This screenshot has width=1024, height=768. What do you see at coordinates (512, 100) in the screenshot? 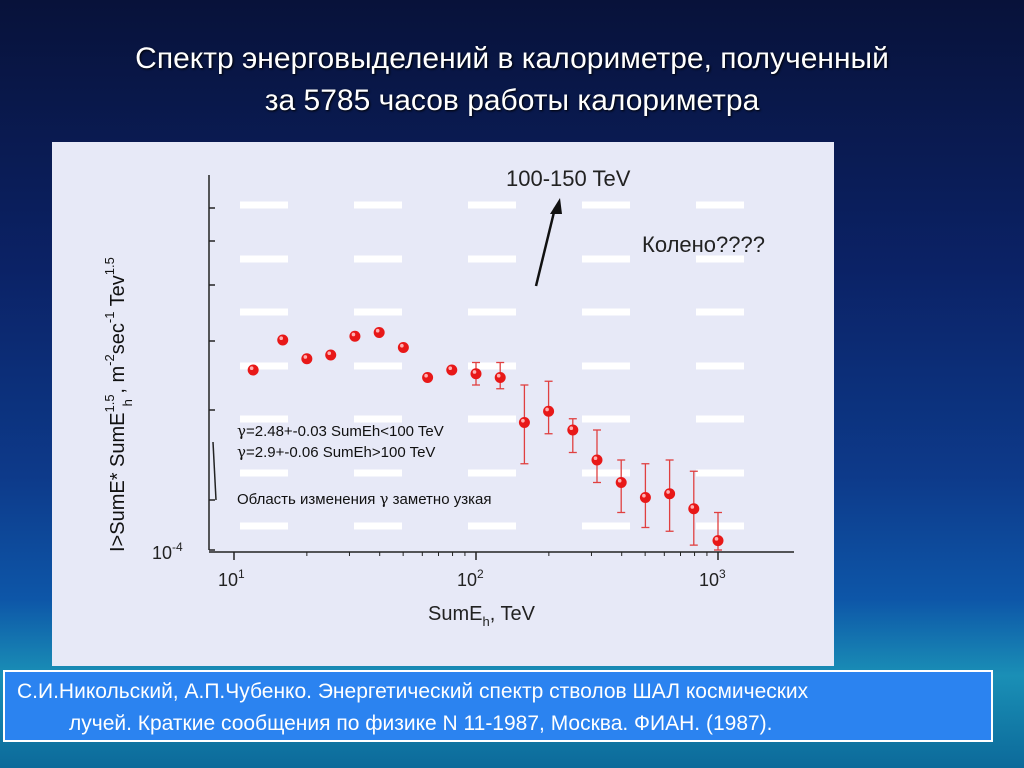
I see `slide-title-line2: за 5785 часов работы калориметра` at bounding box center [512, 100].